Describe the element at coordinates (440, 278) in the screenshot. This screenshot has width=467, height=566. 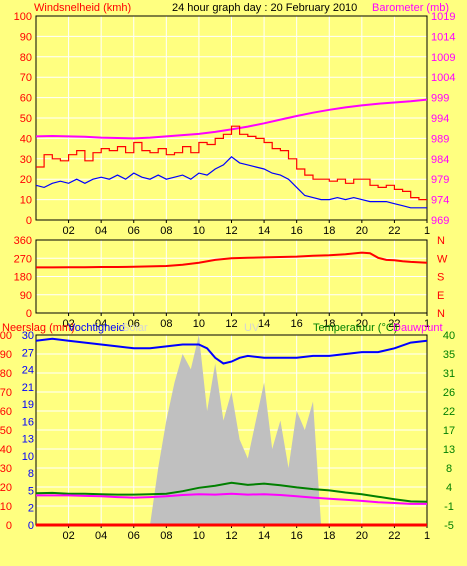
I see `compass-label: S` at that location.